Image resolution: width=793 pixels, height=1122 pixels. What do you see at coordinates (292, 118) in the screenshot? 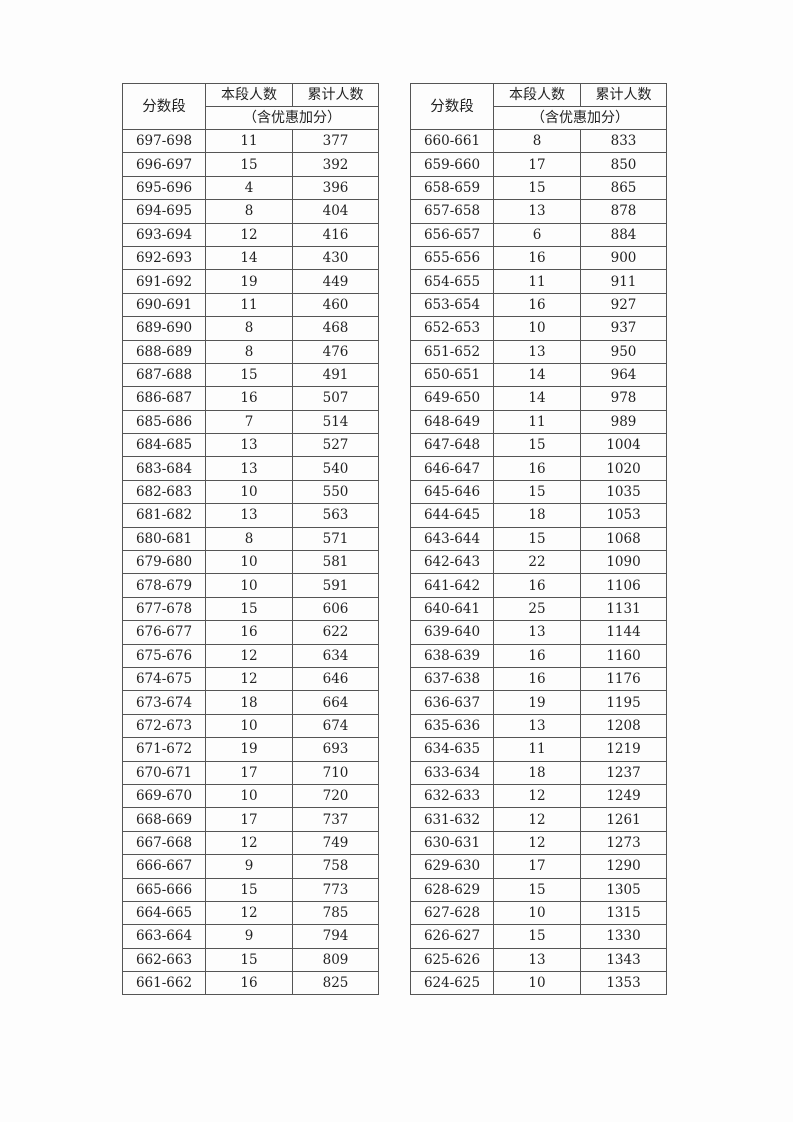
I see `note-header: （含优惠加分）` at bounding box center [292, 118].